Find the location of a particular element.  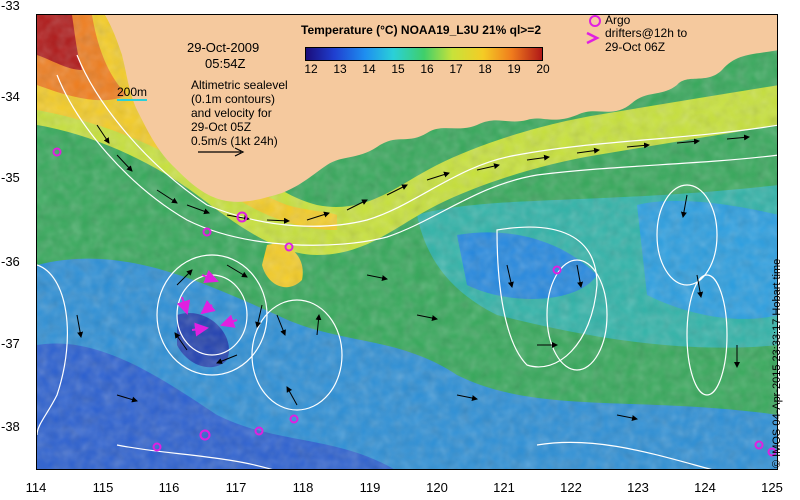

y-tick-label: -37 is located at coordinates (10, 343).